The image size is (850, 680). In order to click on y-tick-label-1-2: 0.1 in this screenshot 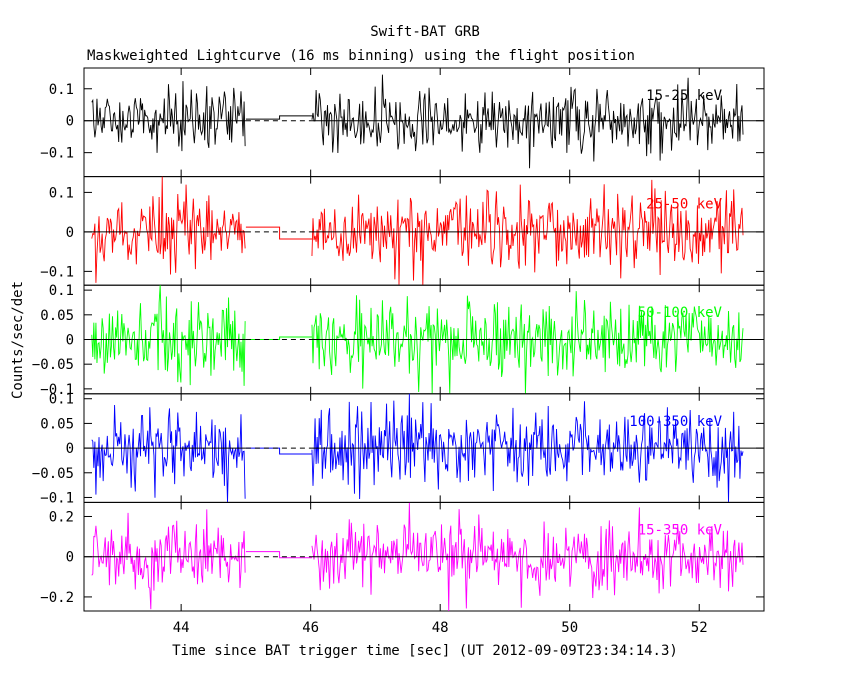, I will do `click(61, 90)`.